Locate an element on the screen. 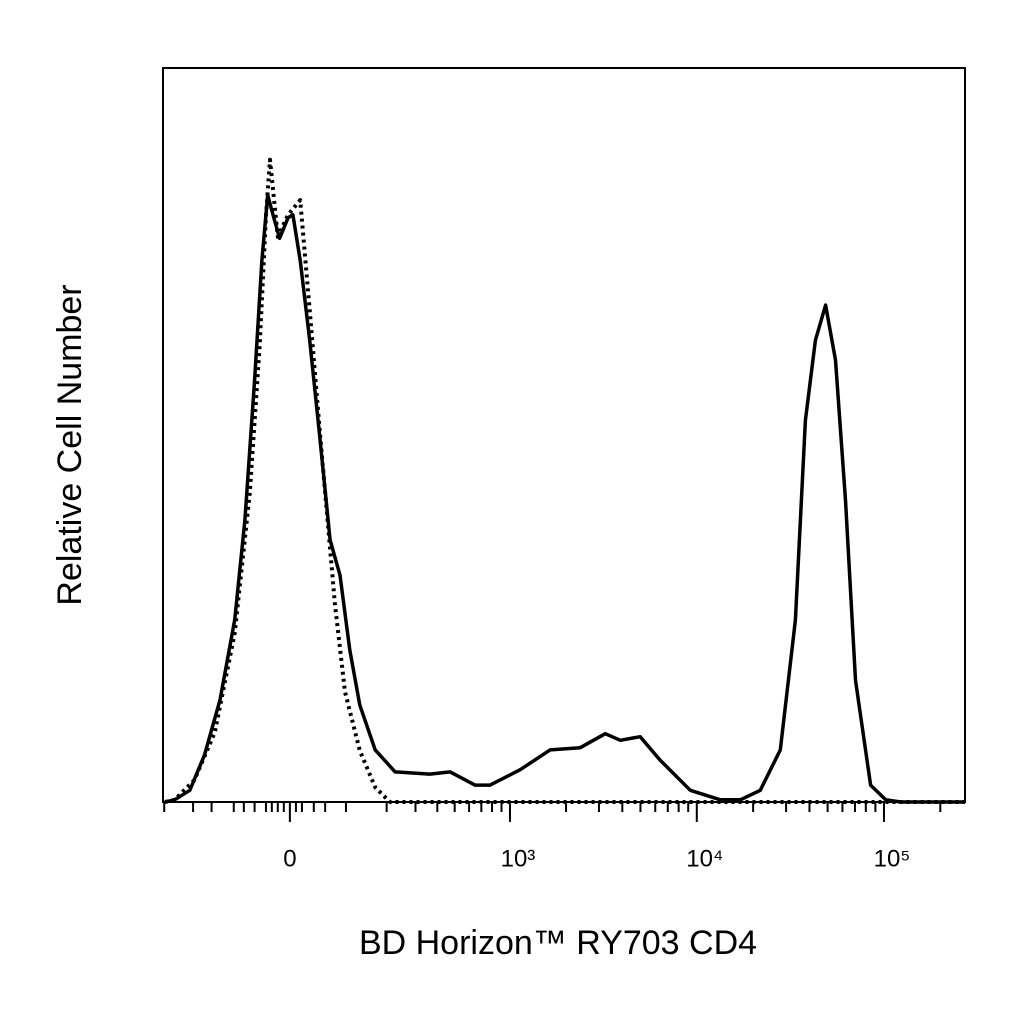 This screenshot has width=1024, height=1024. x-tick-label: 10⁴ is located at coordinates (704, 858).